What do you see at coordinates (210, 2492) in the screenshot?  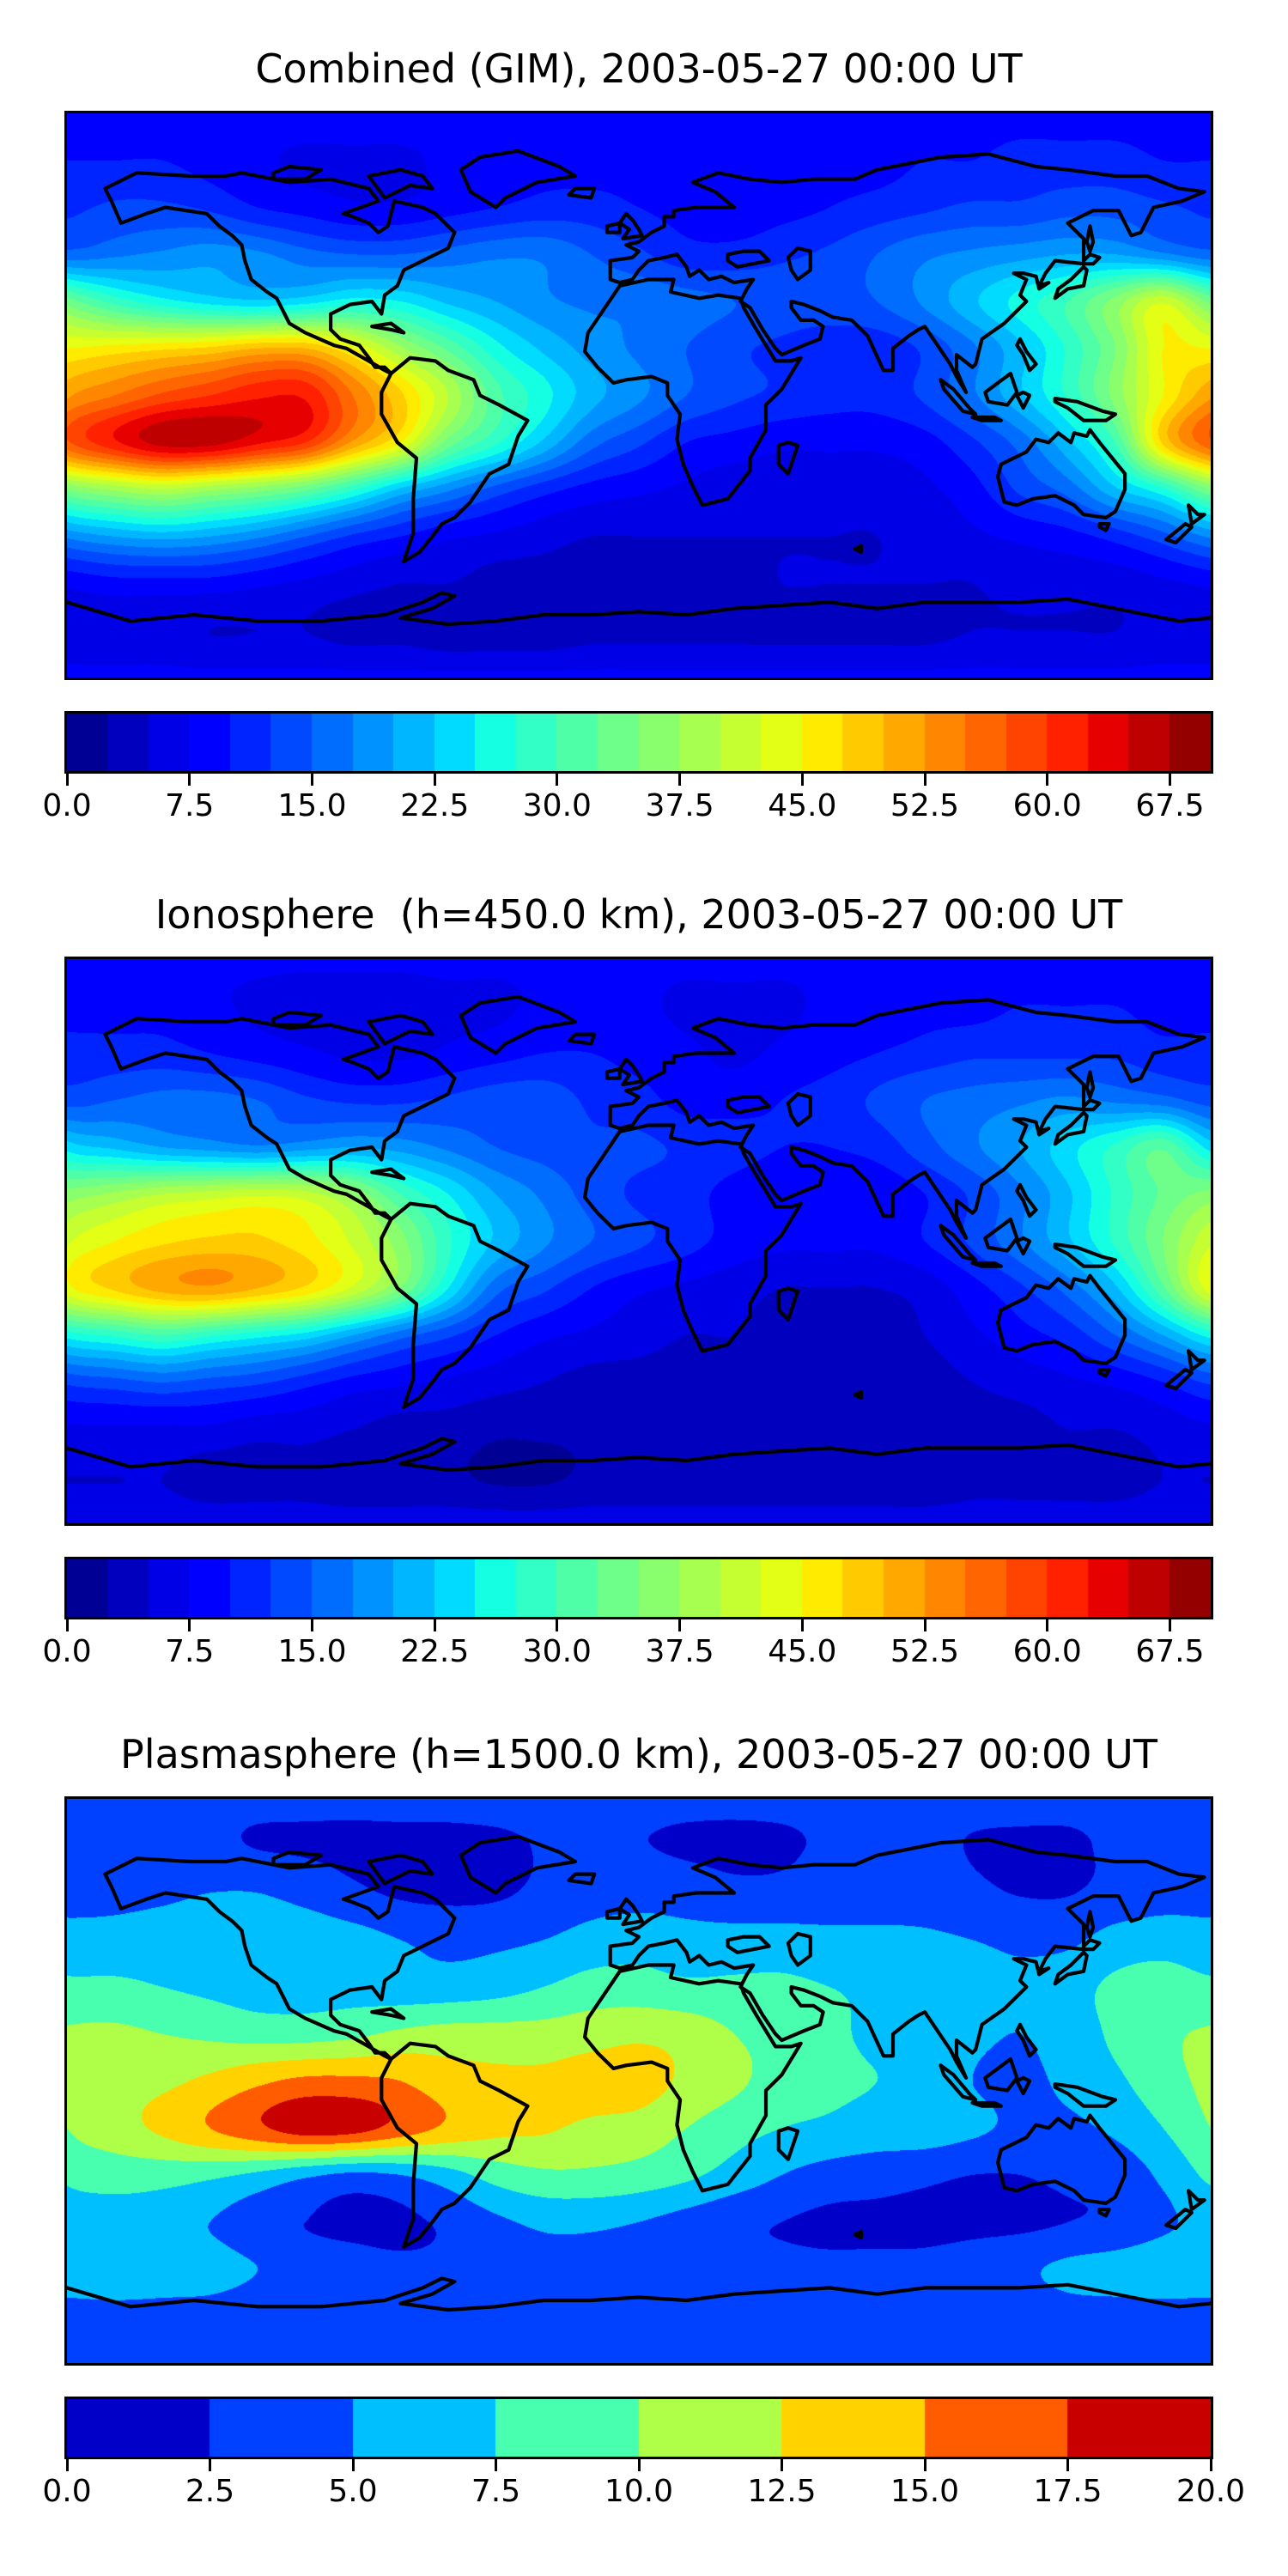 I see `colorbar-tick-label: 2.5` at bounding box center [210, 2492].